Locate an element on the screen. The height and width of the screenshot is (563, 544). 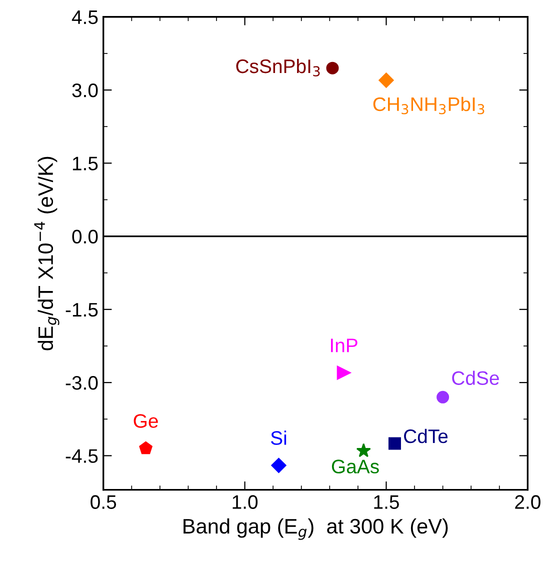
y-tick-label: 0.0 is located at coordinates (85, 237).